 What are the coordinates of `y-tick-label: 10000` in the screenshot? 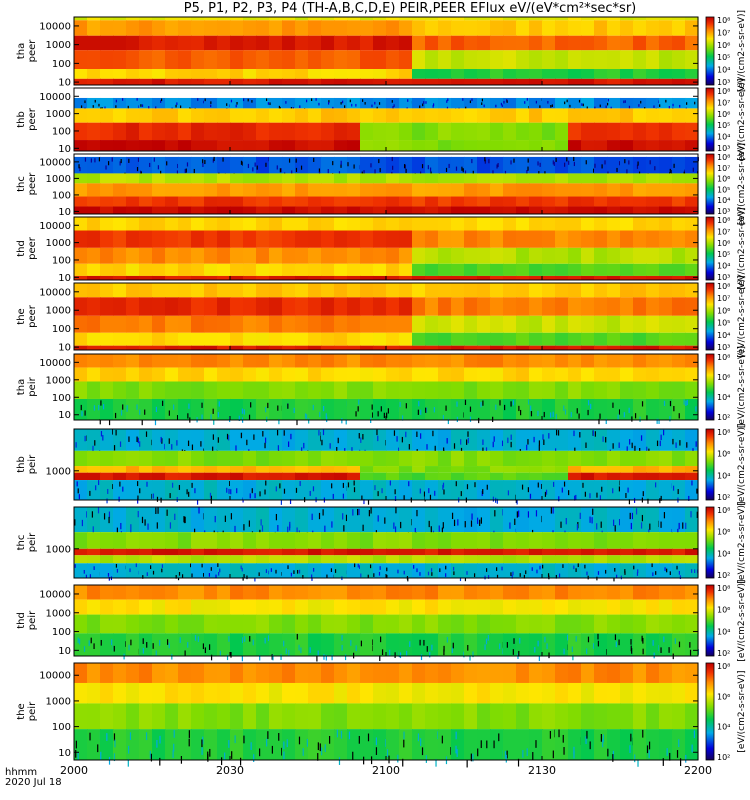 It's located at (55, 594).